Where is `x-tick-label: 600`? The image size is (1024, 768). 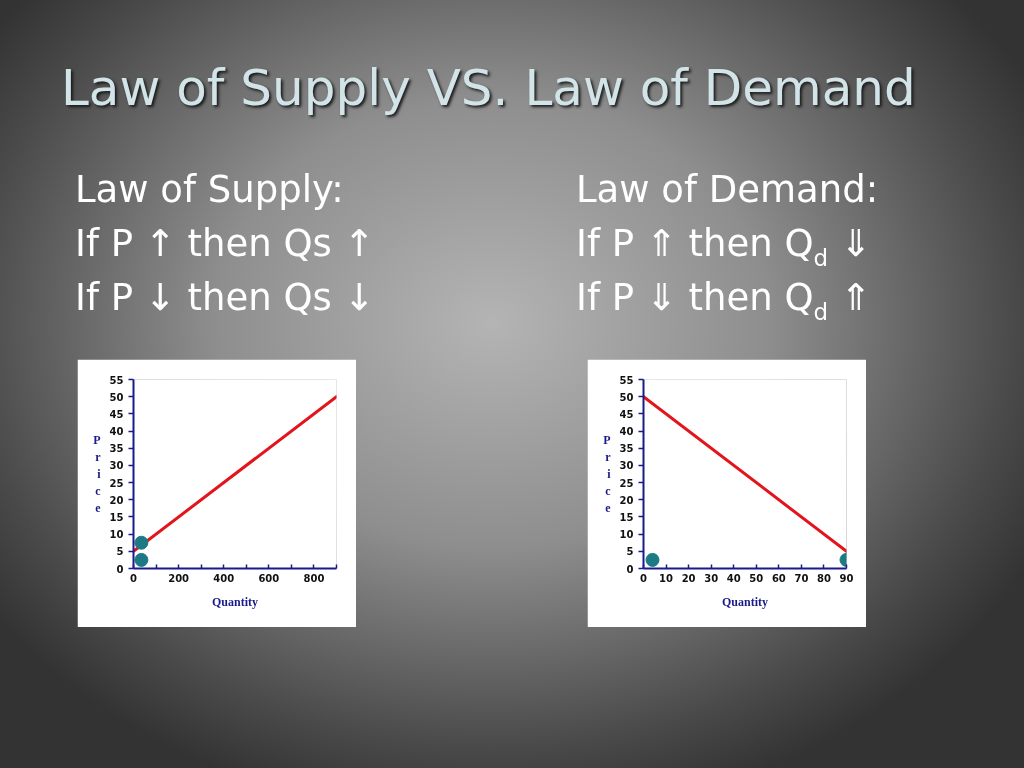
x-tick-label: 600 is located at coordinates (269, 578).